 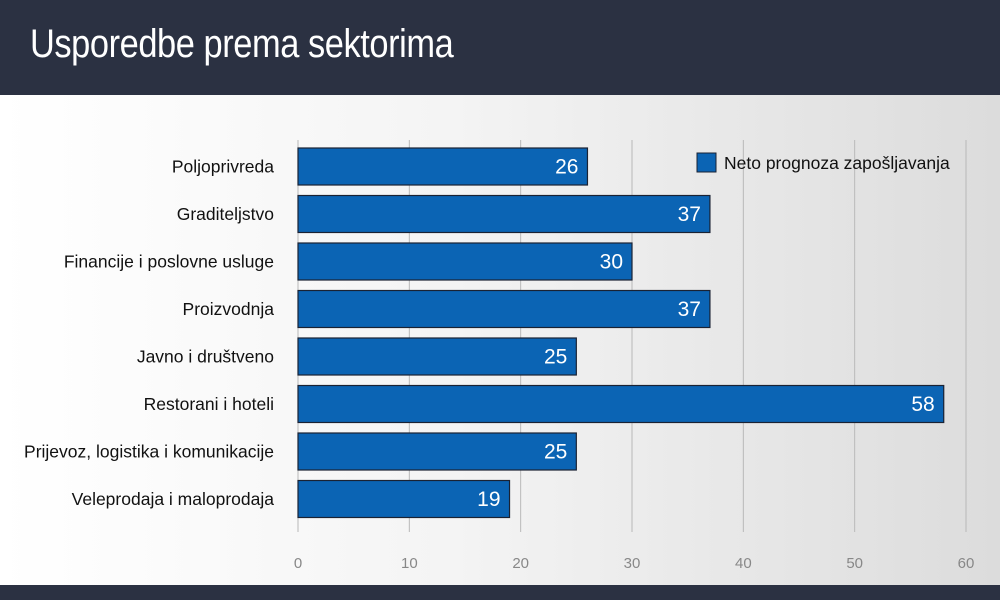 I want to click on x-tick-label: 30, so click(x=632, y=563).